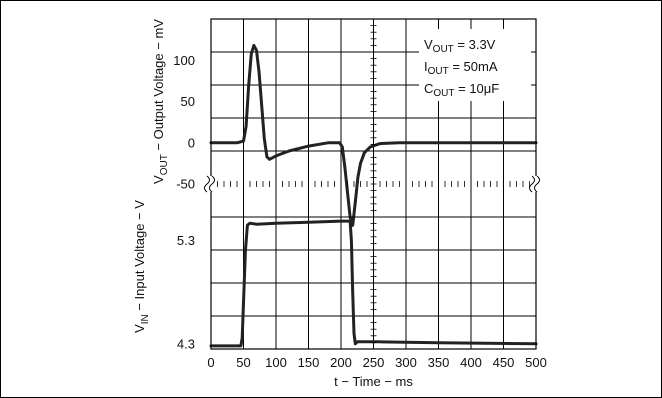 The image size is (662, 398). Describe the element at coordinates (471, 362) in the screenshot. I see `x-tick-label: 400` at that location.